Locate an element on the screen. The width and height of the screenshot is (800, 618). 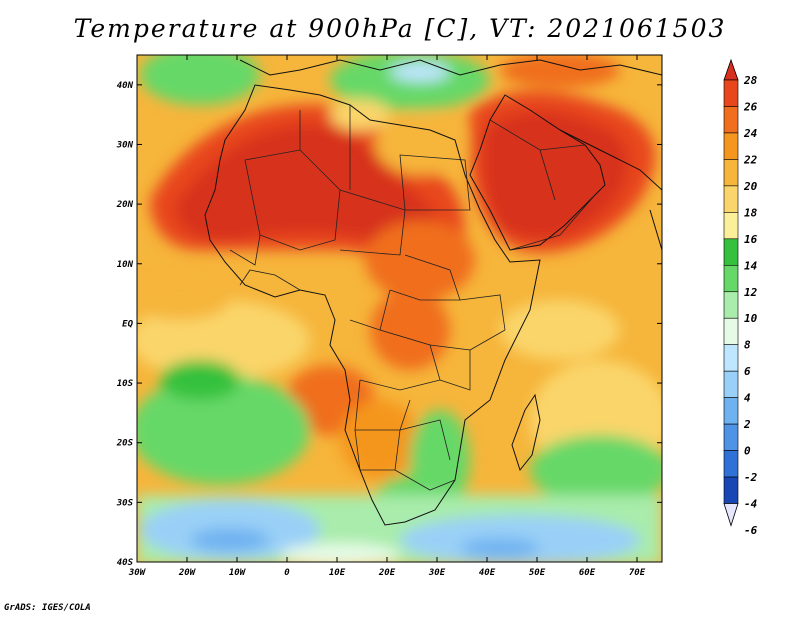
colorbar-label: 4 is located at coordinates (747, 398).